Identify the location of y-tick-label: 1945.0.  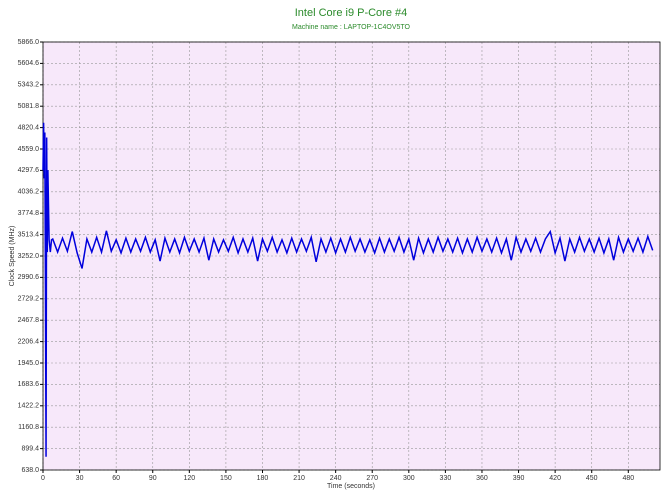
(29, 363).